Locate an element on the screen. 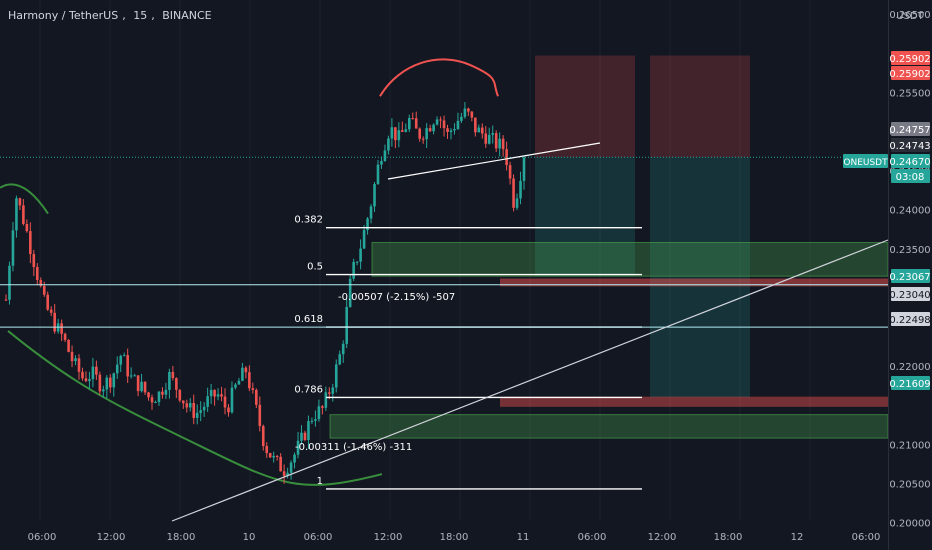 The width and height of the screenshot is (932, 550). x-tick-label: 12:00 is located at coordinates (111, 537).